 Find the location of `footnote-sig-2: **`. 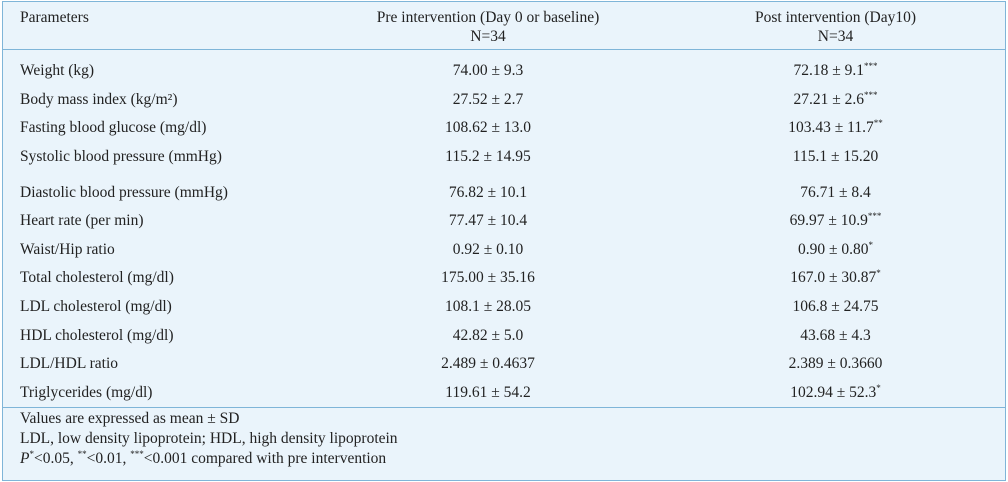

footnote-sig-2: ** is located at coordinates (82, 454).